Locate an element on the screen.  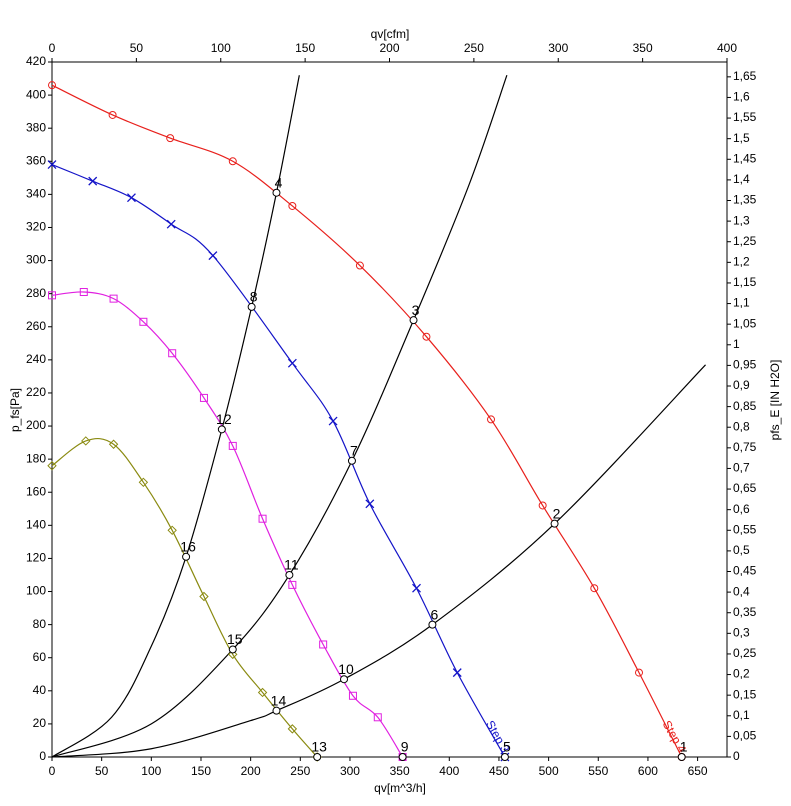
x-tick-label: 250 is located at coordinates (300, 771).